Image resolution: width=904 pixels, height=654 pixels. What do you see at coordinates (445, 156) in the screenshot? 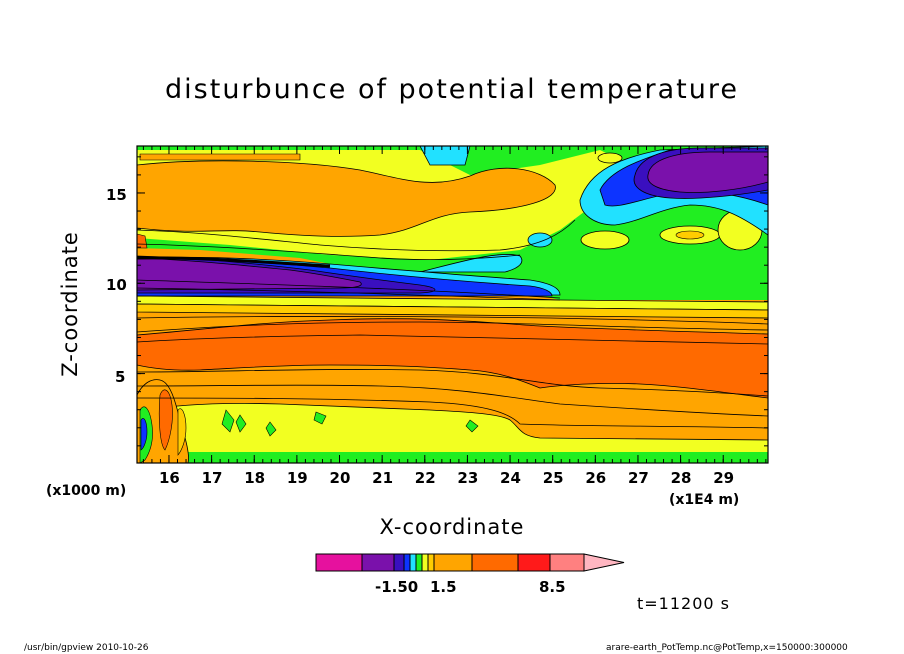
I see `cyan-top-patch` at bounding box center [445, 156].